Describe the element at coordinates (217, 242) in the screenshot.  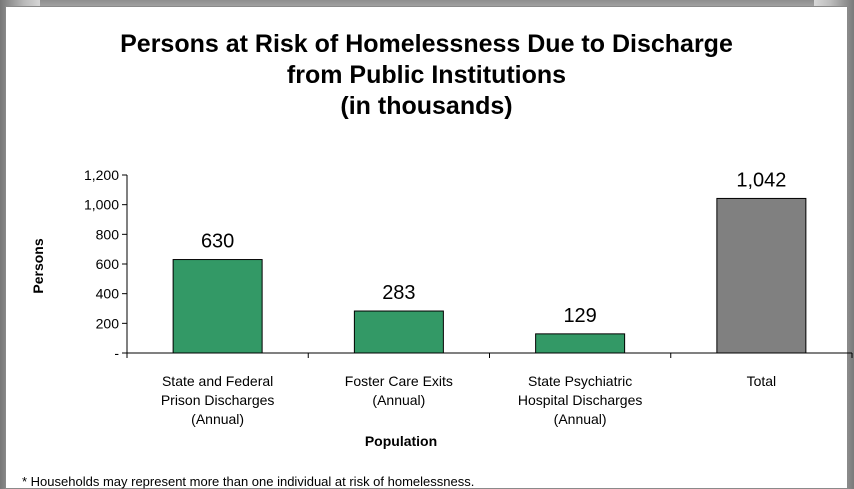
I see `bar-value-label: 630` at that location.